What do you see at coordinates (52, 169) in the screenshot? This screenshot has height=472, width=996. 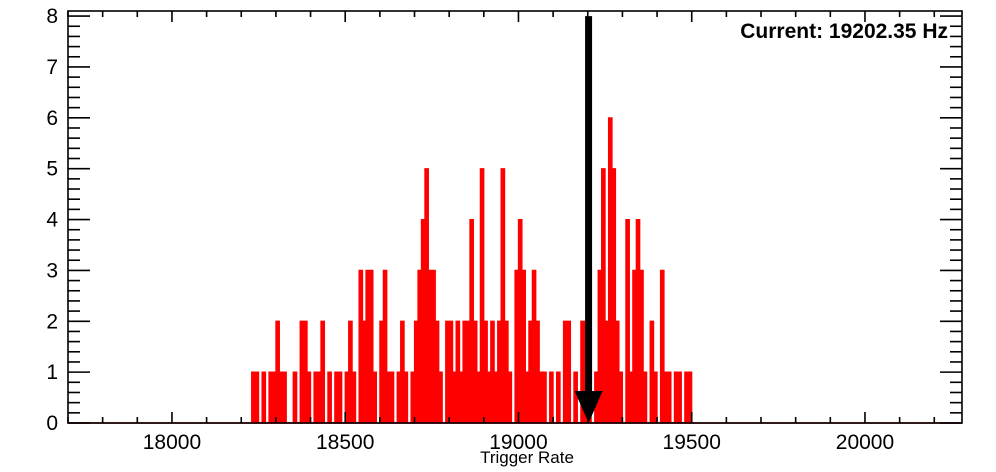 I see `y-tick-label: 5` at bounding box center [52, 169].